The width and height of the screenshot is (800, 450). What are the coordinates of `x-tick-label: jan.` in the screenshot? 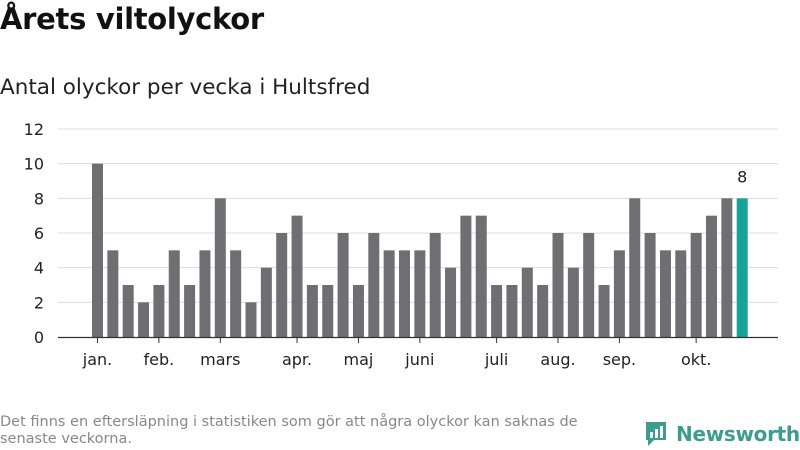 It's located at (97, 359).